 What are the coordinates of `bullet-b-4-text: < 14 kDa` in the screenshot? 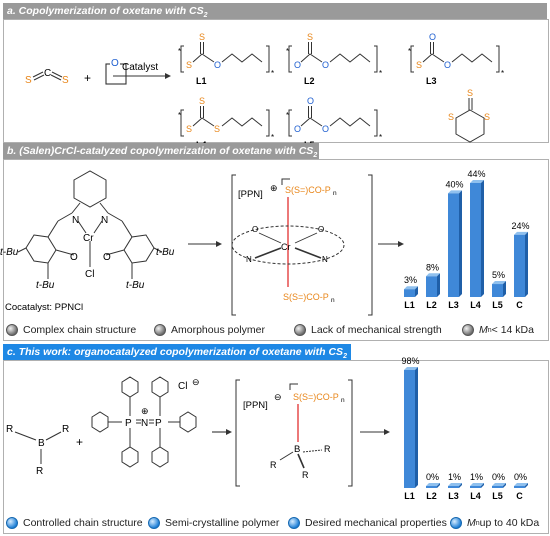 It's located at (512, 330).